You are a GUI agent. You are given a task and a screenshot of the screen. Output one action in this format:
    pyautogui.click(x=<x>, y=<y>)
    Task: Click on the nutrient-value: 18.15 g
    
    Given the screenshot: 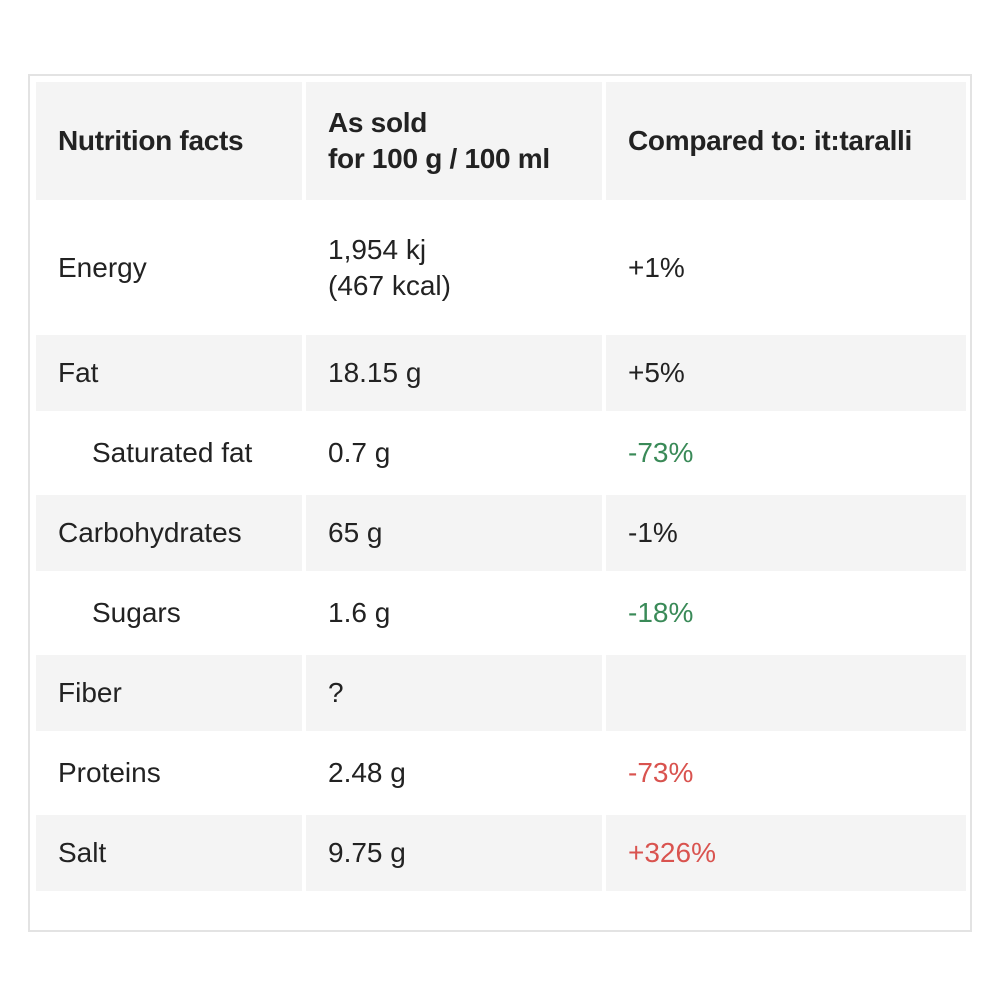 What is the action you would take?
    pyautogui.click(x=454, y=373)
    